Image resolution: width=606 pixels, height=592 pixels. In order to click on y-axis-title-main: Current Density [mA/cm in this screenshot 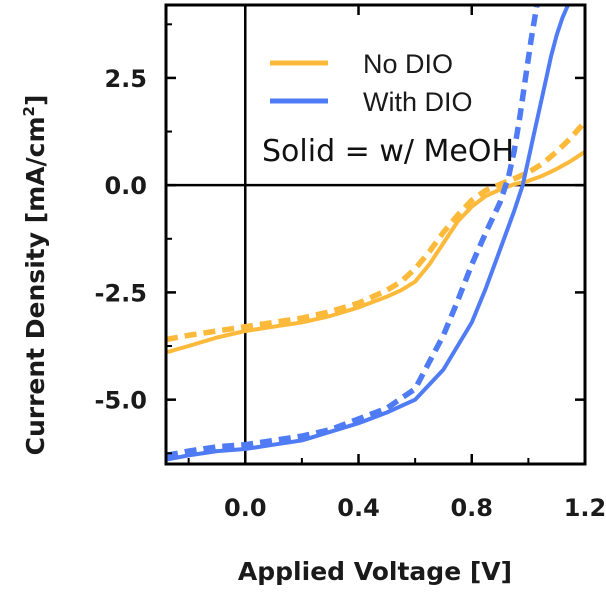, I will do `click(35, 285)`.